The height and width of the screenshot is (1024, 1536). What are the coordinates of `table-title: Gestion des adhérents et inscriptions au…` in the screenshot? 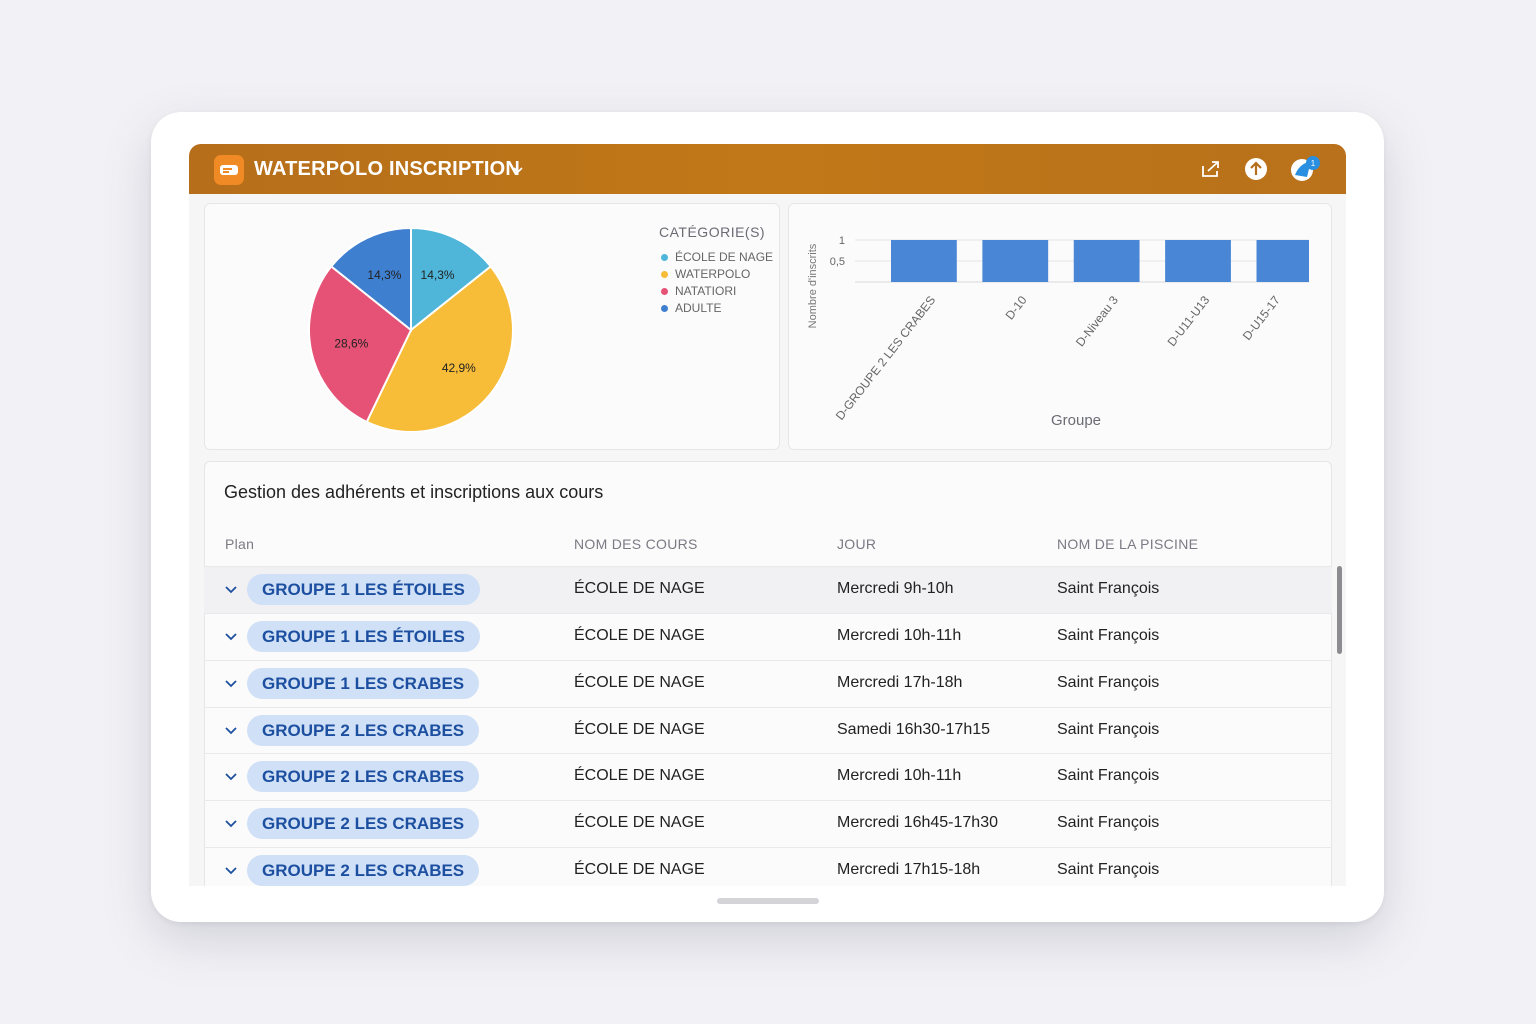 It's located at (414, 492).